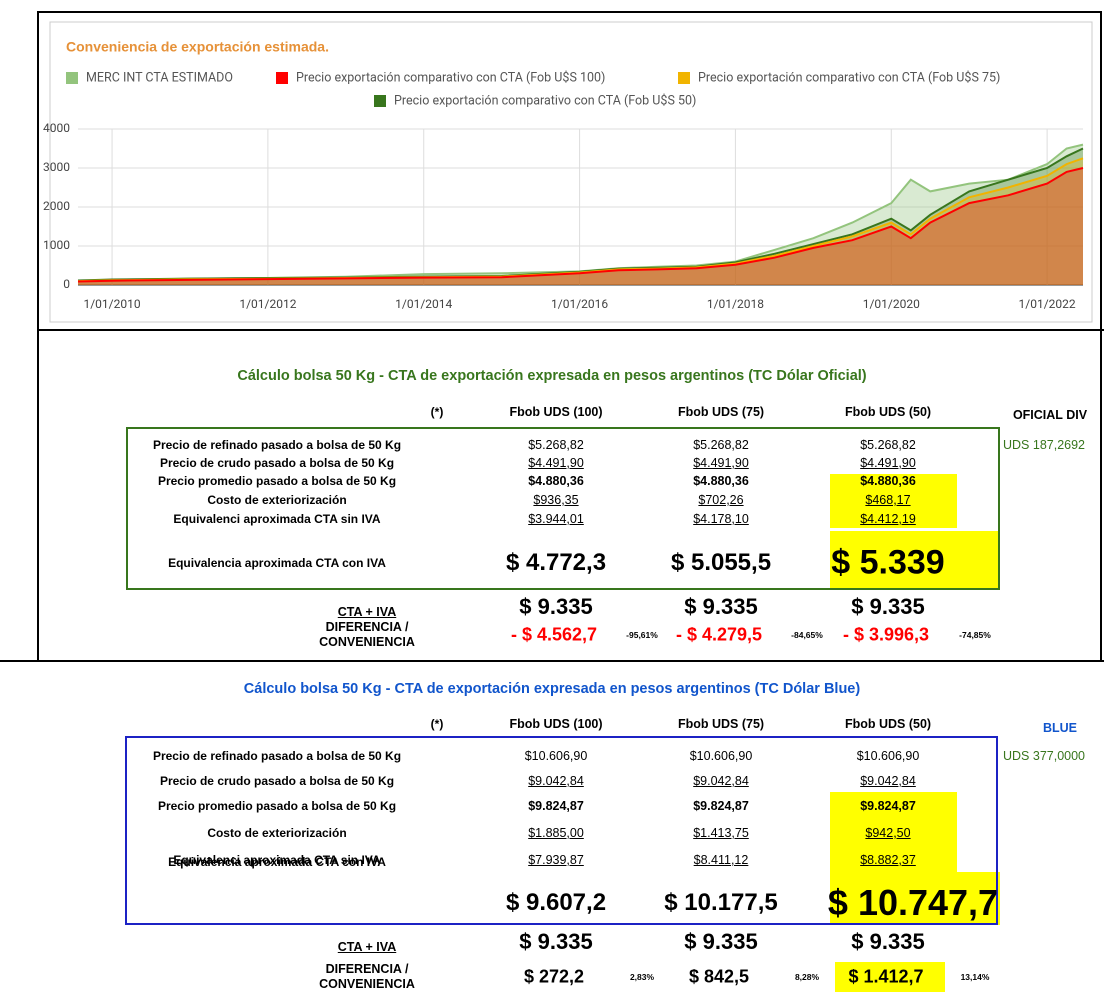  What do you see at coordinates (556, 833) in the screenshot?
I see `cell: $1.885,00` at bounding box center [556, 833].